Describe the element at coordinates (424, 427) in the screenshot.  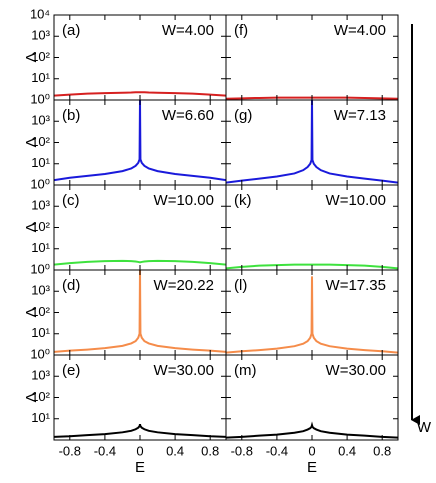
I see `arrow-label: W` at that location.